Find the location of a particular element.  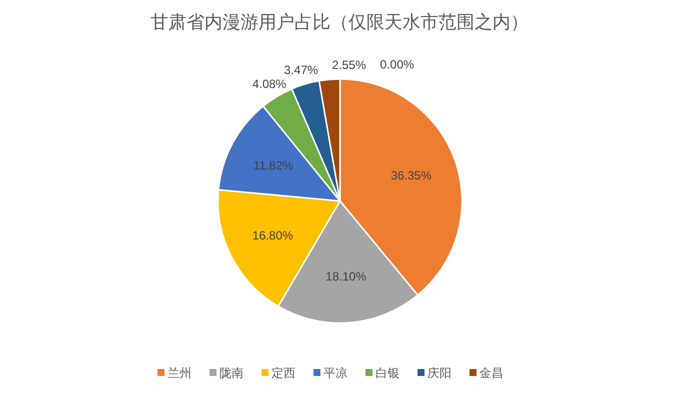

data-label: 3.47% is located at coordinates (301, 70).